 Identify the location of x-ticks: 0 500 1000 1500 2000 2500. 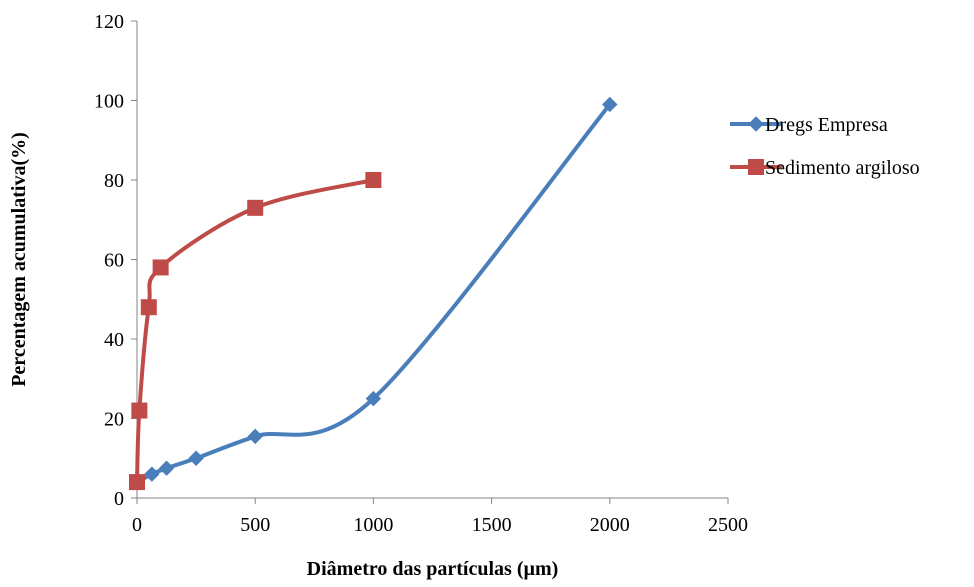
(440, 517).